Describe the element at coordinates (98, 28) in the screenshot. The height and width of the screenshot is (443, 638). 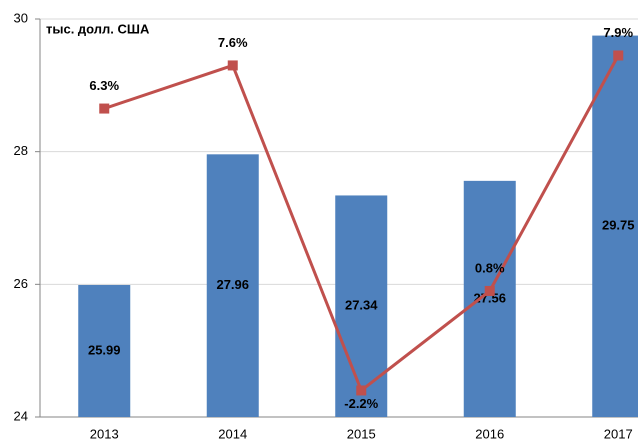
I see `y-axis-label: тыс. долл. США` at that location.